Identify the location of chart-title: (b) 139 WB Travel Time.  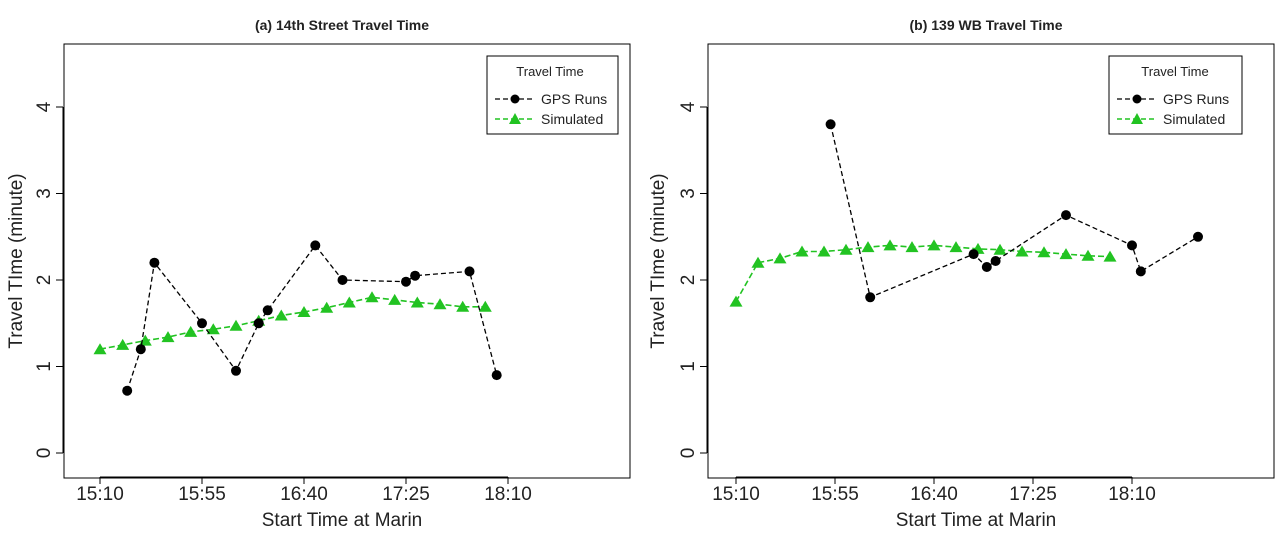
(985, 25).